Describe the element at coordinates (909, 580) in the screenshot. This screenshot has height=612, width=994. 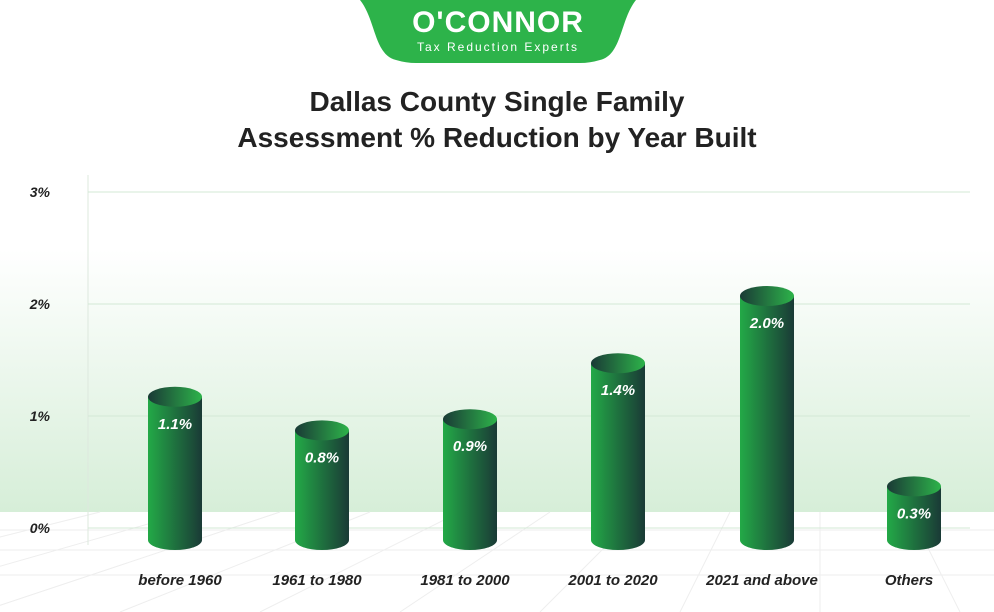
I see `x-tick-label: Others` at that location.